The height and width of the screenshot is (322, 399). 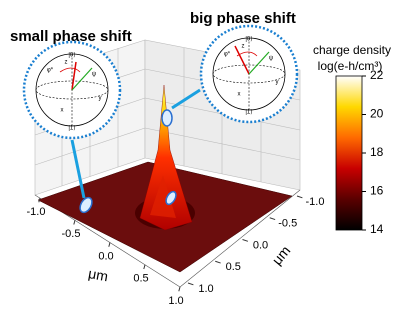 What do you see at coordinates (377, 152) in the screenshot?
I see `colorbar-tick-label: 18` at bounding box center [377, 152].